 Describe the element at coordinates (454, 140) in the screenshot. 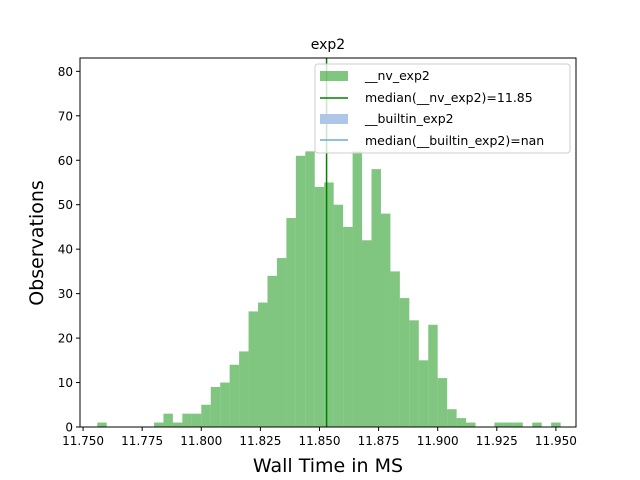

I see `legend-label-builtin-median: median(__builtin_exp2)=nan` at that location.